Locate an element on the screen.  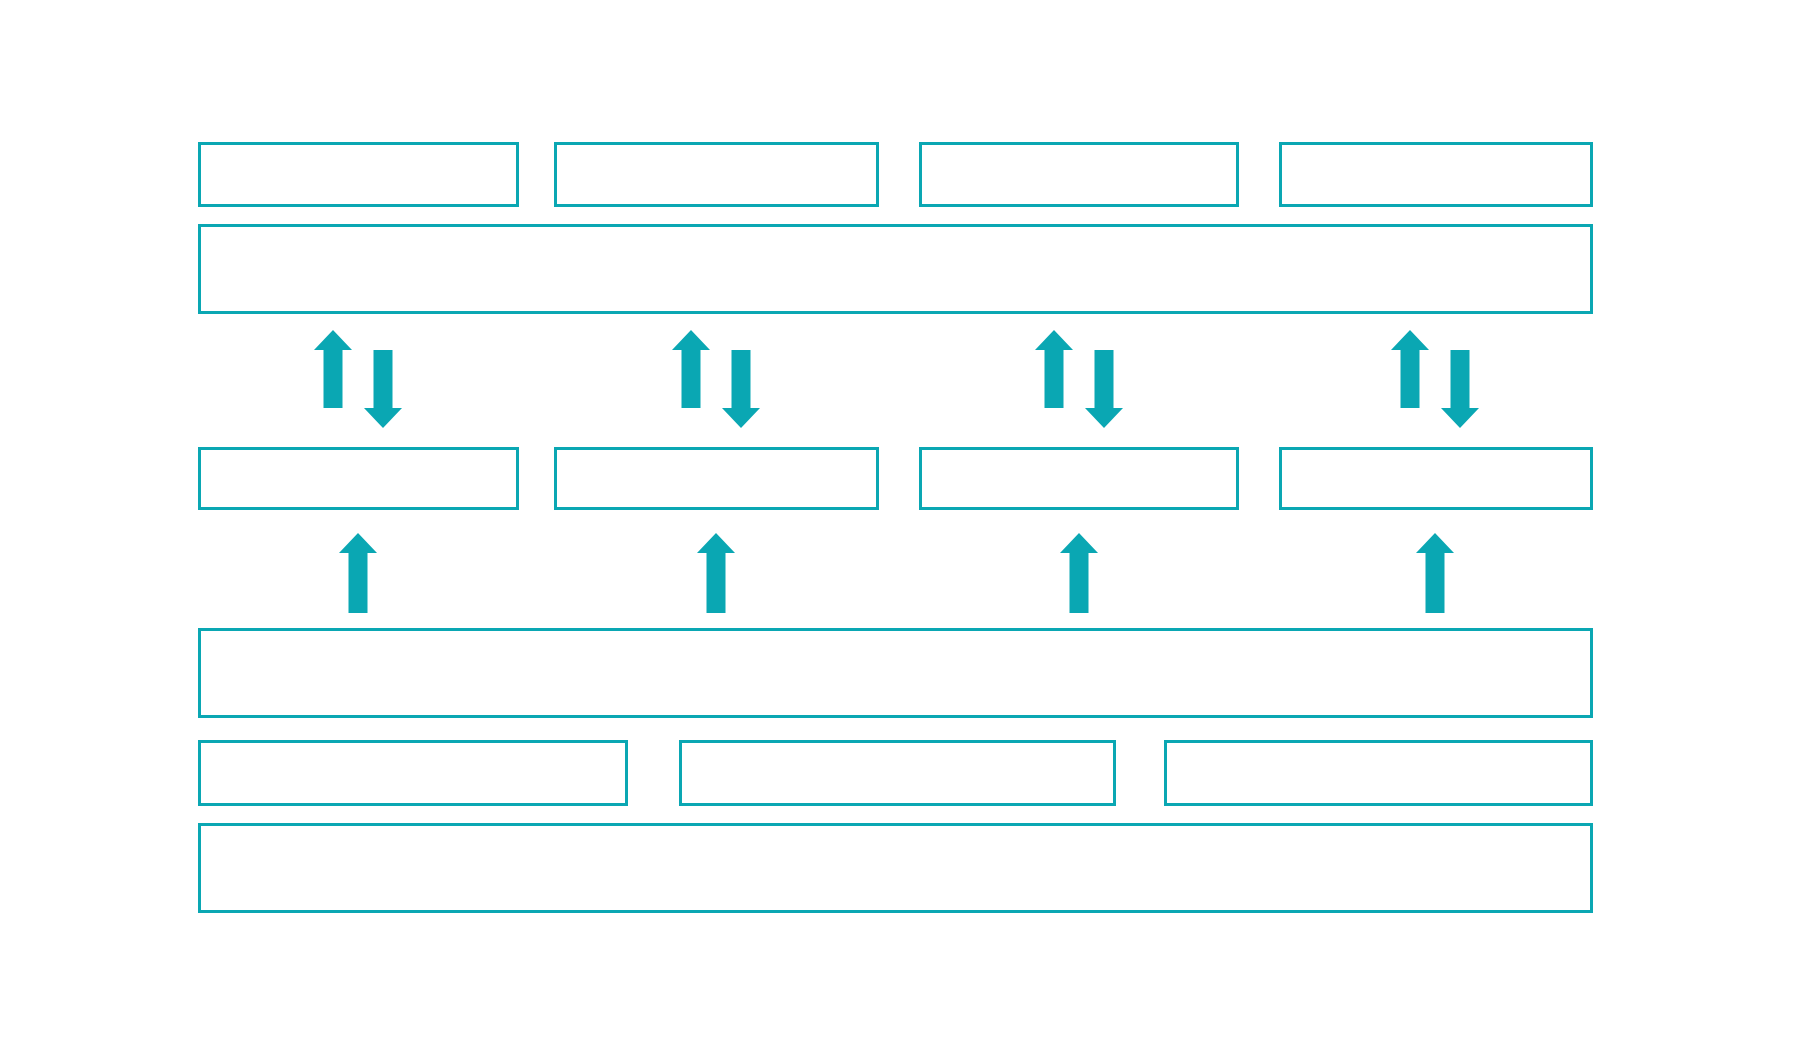
upper-band is located at coordinates (895, 269).